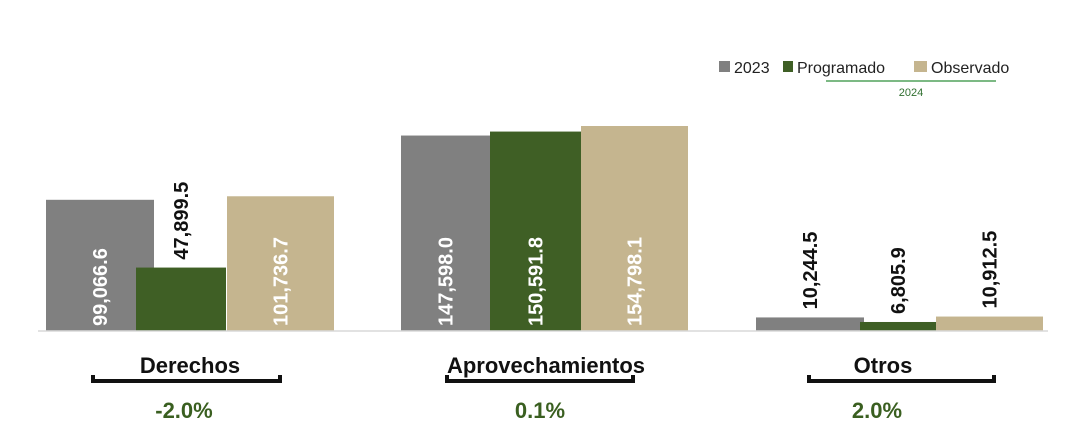  I want to click on percent-change-label-0: -2.0%, so click(183, 410).